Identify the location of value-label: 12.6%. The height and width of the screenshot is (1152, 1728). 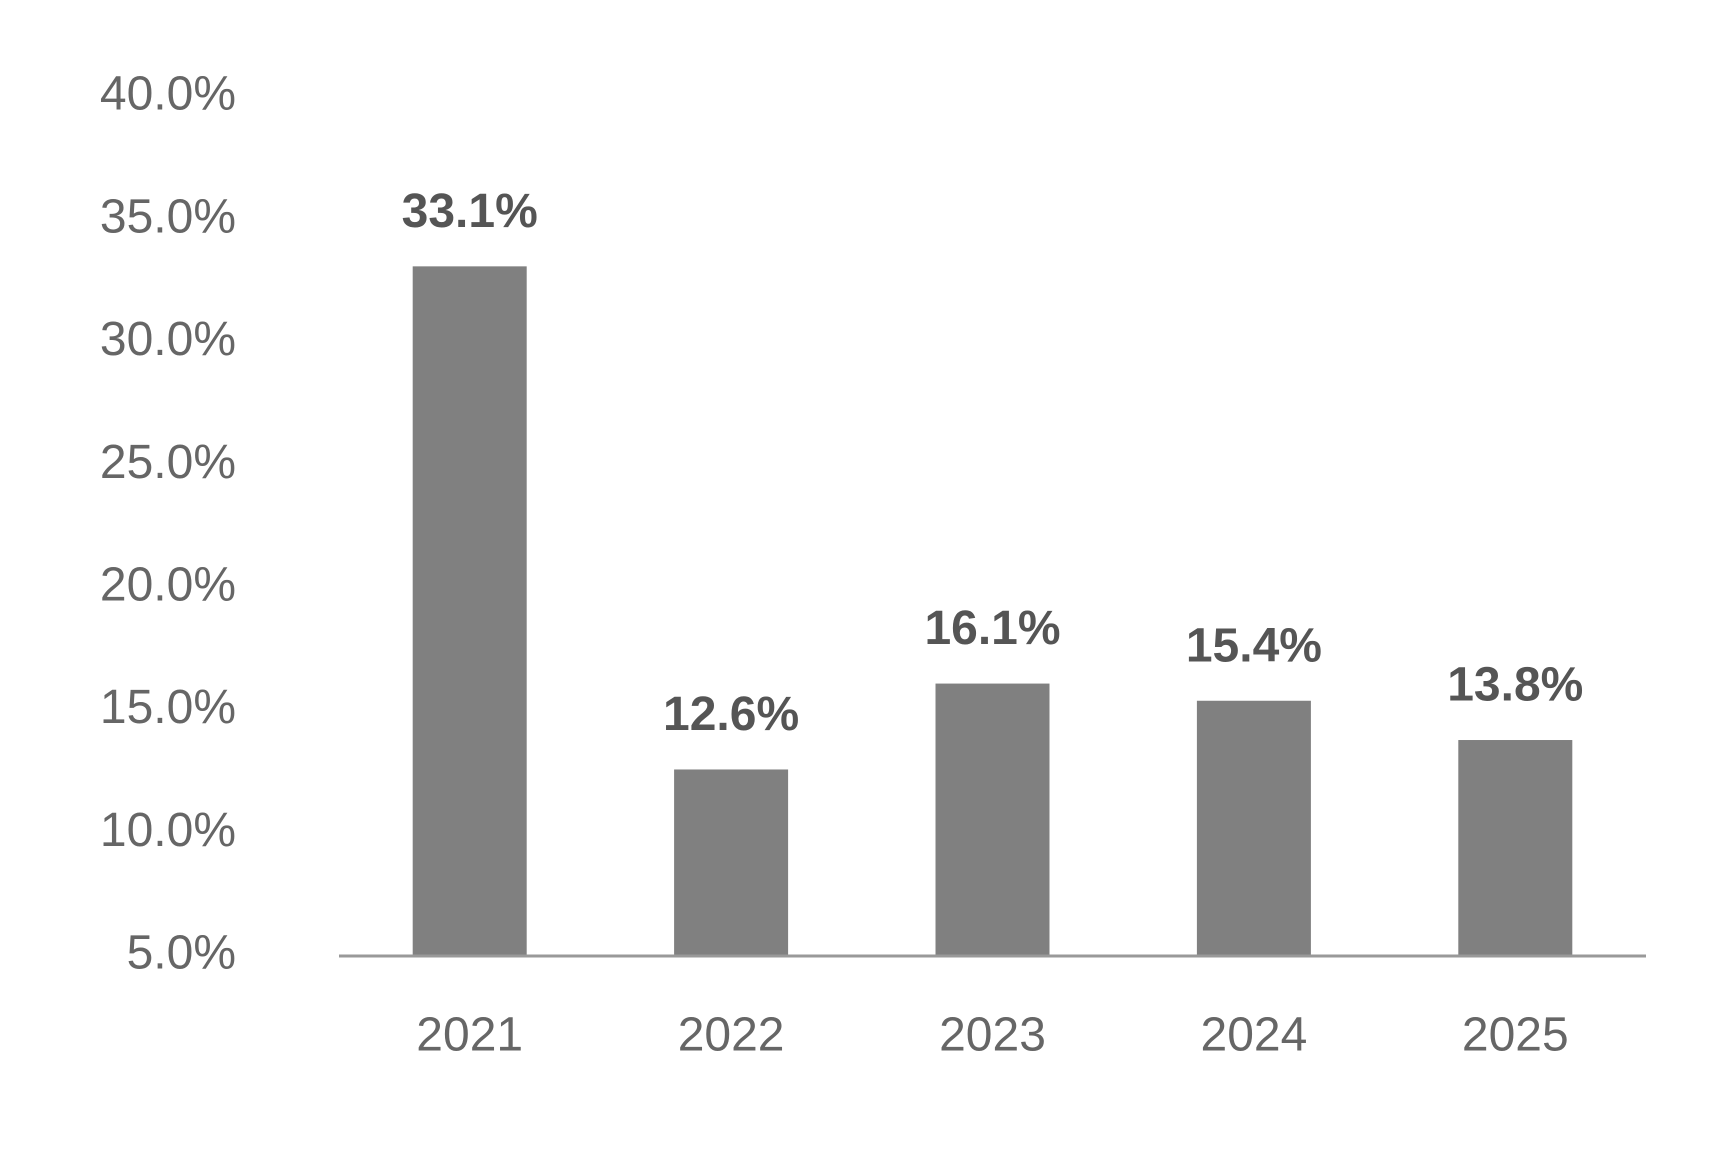
(731, 714).